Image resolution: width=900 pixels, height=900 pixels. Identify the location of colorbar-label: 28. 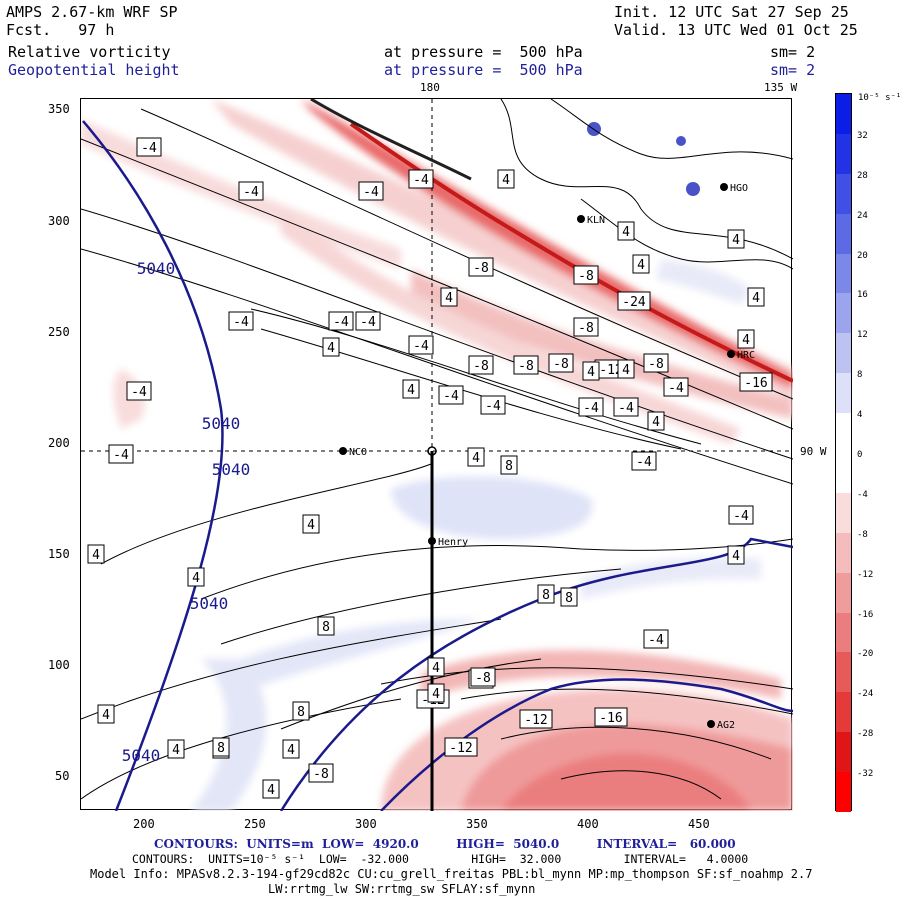
(862, 175).